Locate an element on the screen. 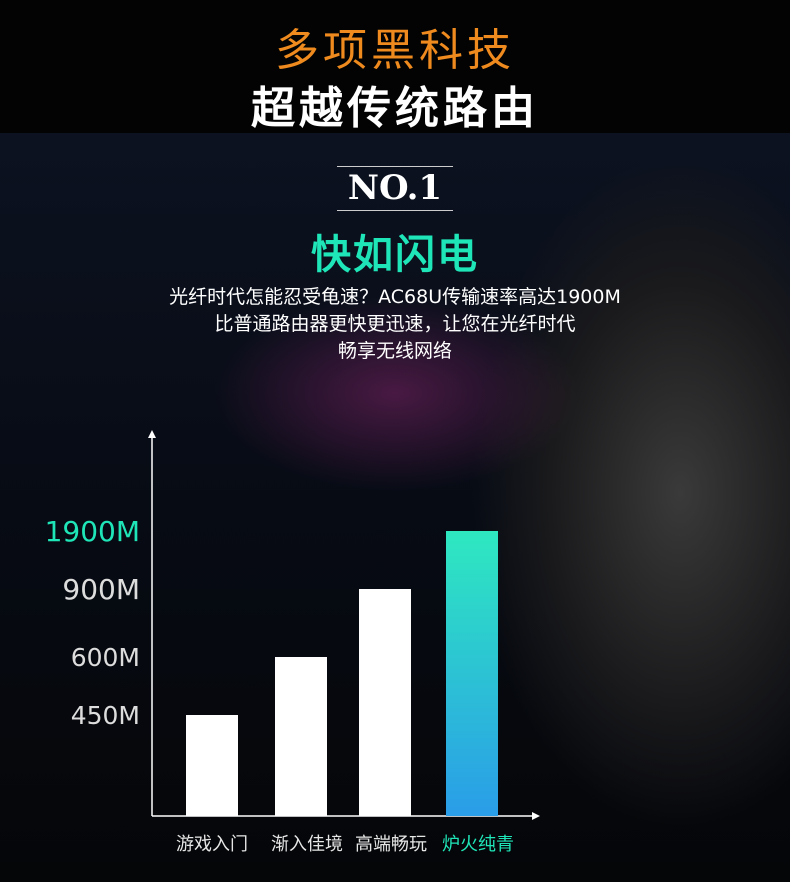 This screenshot has width=790, height=882. description-line: 畅享无线网络 is located at coordinates (394, 351).